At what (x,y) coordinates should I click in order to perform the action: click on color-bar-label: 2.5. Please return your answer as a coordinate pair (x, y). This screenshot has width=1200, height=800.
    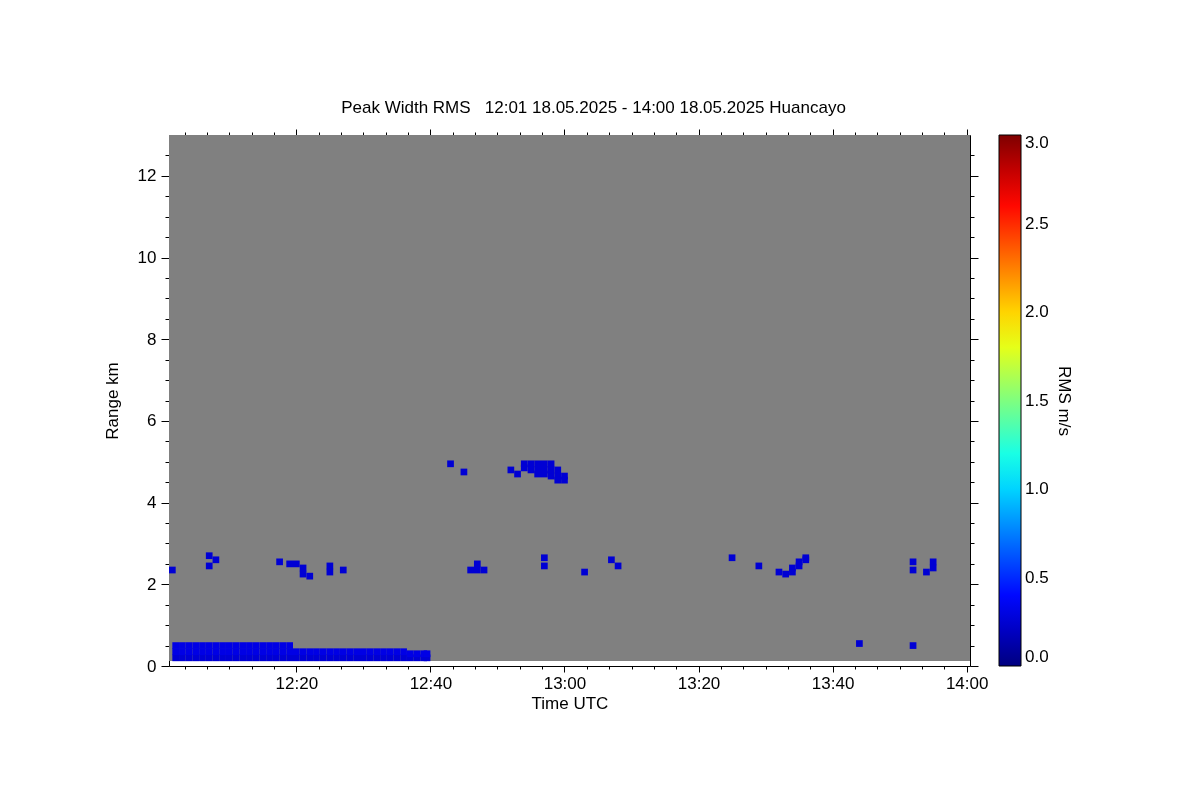
    Looking at the image, I should click on (1037, 223).